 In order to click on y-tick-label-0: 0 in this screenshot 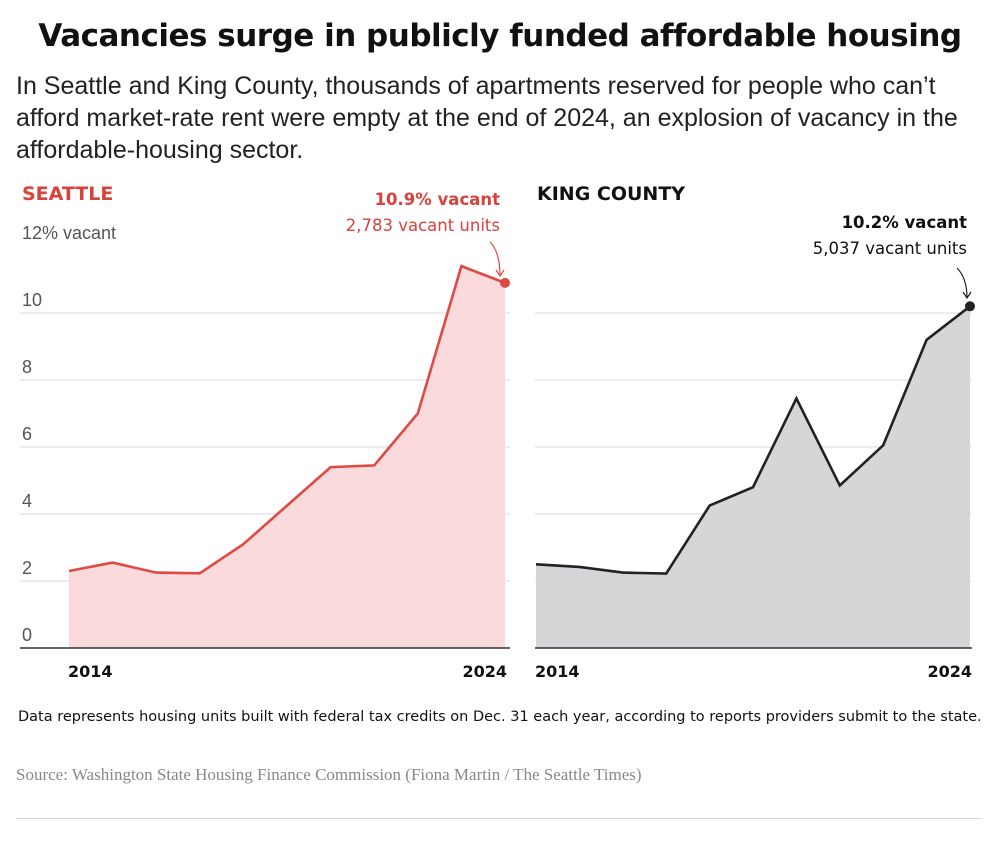, I will do `click(27, 635)`.